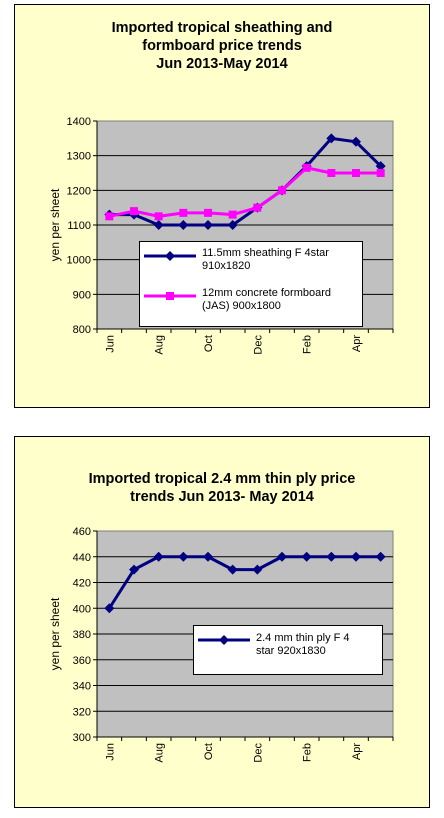 The height and width of the screenshot is (818, 444). What do you see at coordinates (82, 584) in the screenshot?
I see `y-tick-label: 420` at bounding box center [82, 584].